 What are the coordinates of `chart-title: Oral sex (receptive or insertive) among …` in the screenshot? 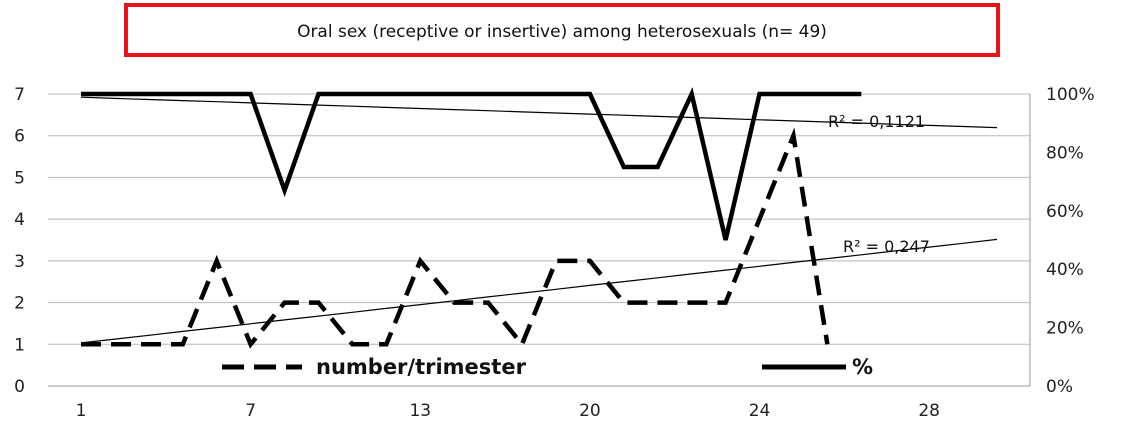 It's located at (562, 32).